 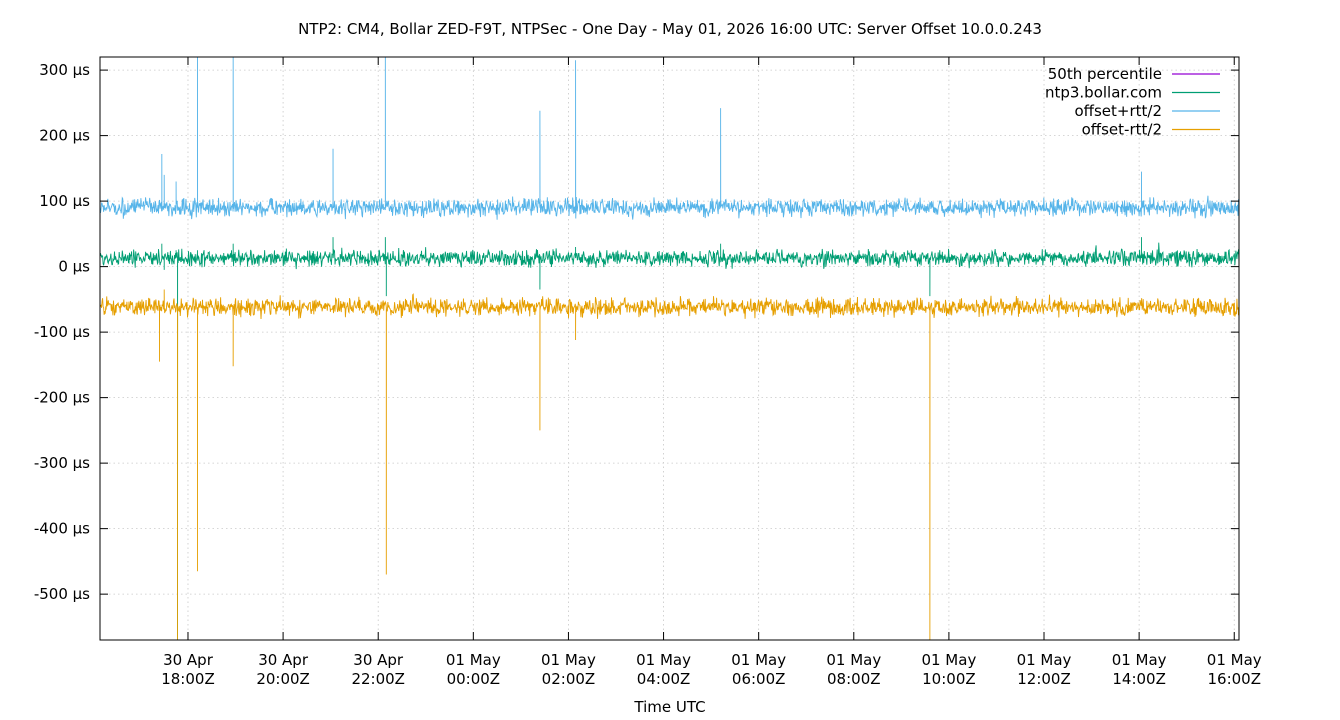 What do you see at coordinates (569, 679) in the screenshot?
I see `x-tick-label-time: 02:00Z` at bounding box center [569, 679].